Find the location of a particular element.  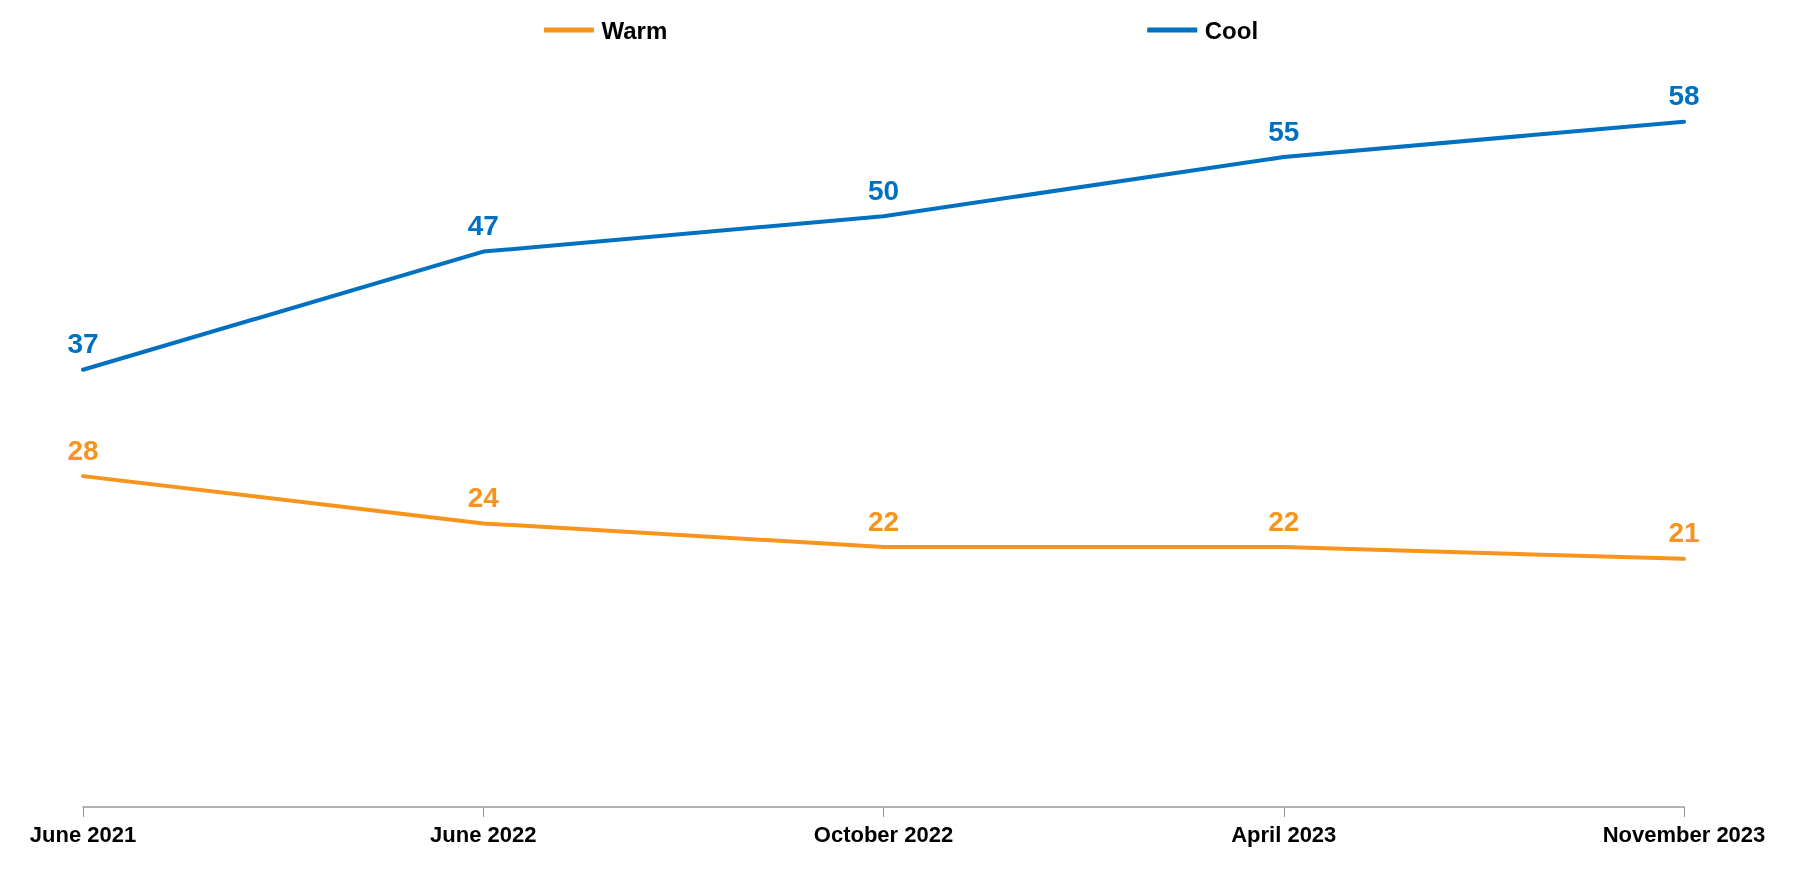

x-tick-label: November 2023 is located at coordinates (1684, 834).